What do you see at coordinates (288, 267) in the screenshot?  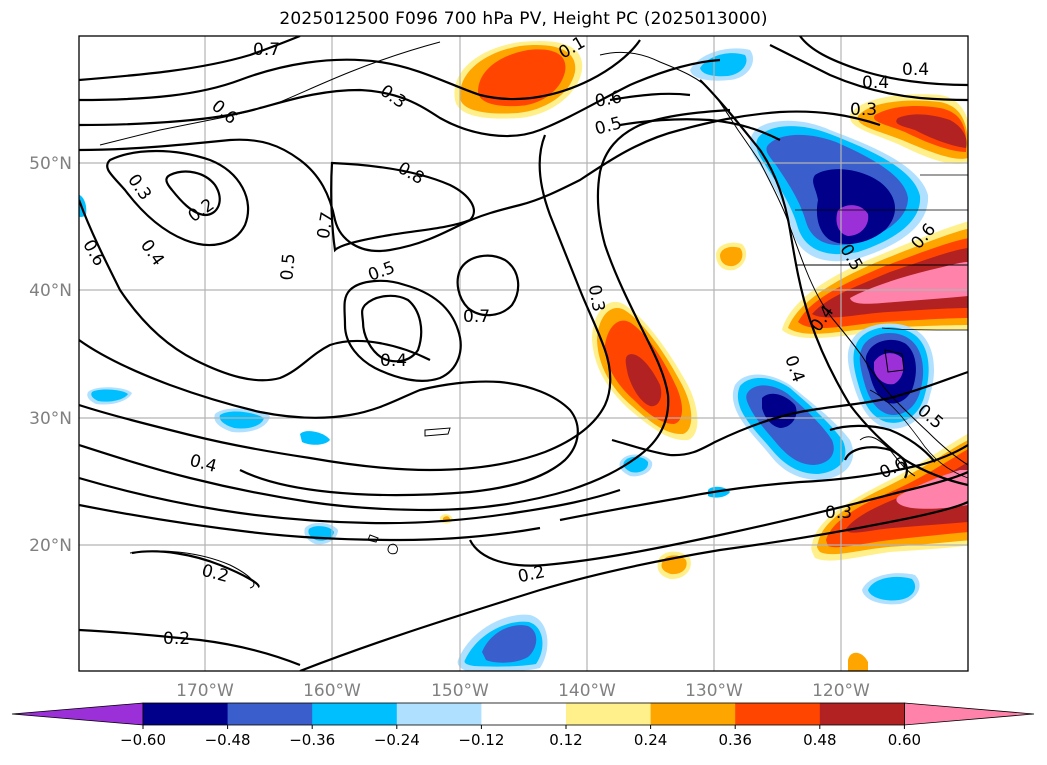 I see `contour-label: 0.5` at bounding box center [288, 267].